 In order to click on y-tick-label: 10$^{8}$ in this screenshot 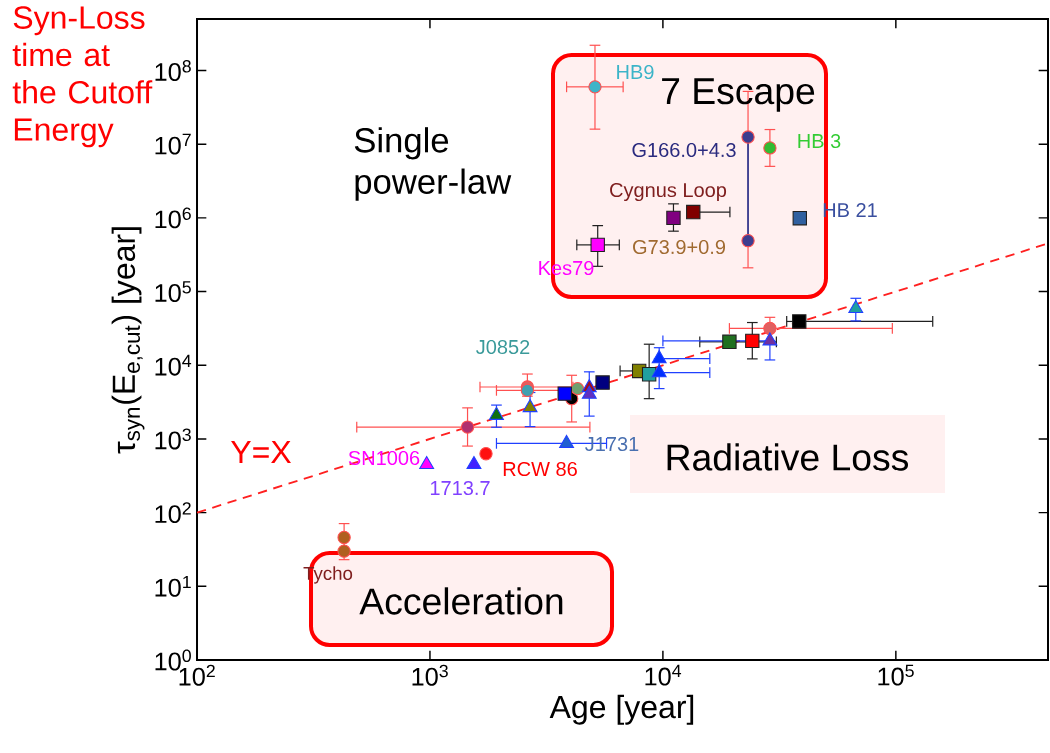, I will do `click(173, 70)`.